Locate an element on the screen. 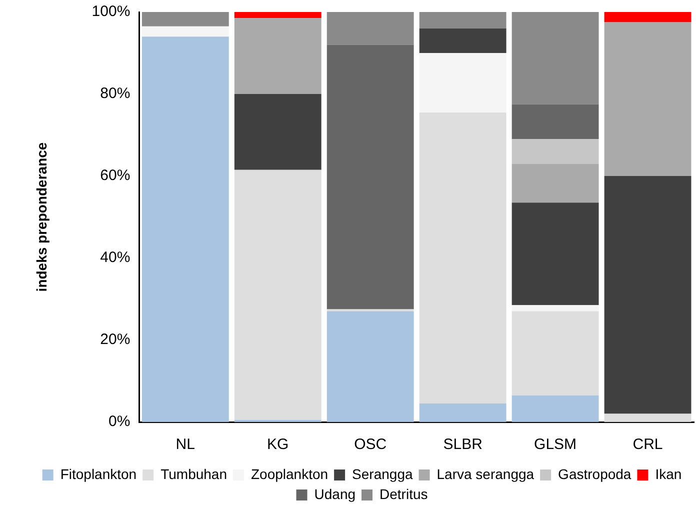  legend-label: Udang is located at coordinates (335, 494).